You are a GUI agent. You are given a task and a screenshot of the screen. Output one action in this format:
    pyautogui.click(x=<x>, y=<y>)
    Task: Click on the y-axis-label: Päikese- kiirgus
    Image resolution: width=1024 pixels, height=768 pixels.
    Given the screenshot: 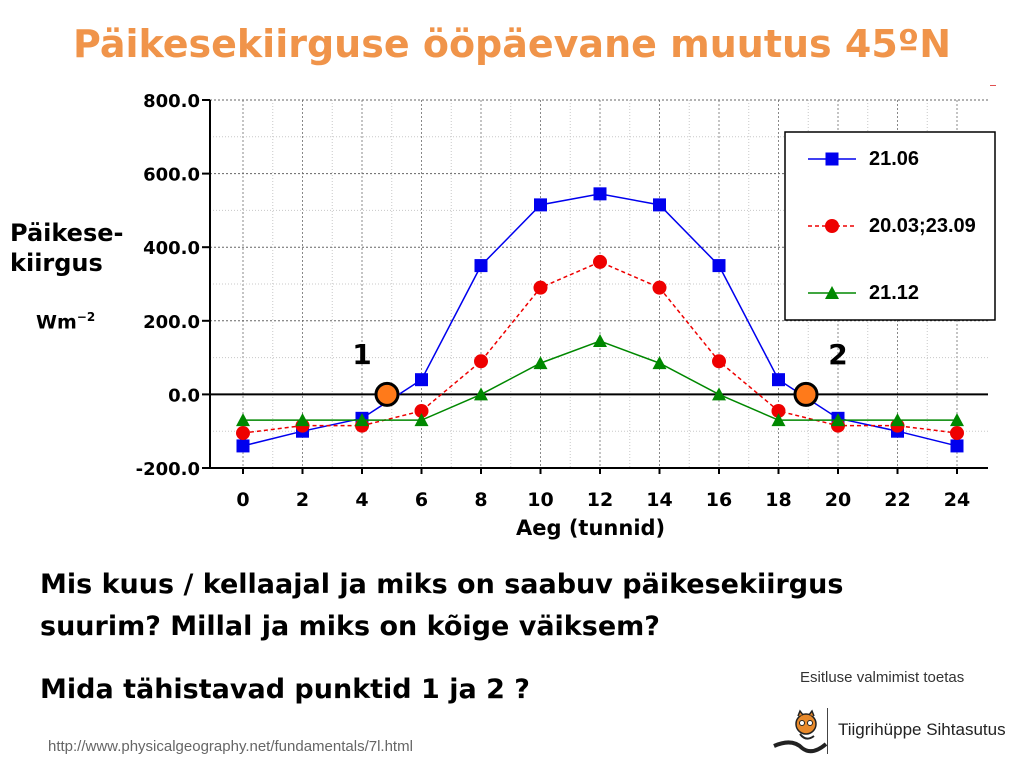 What is the action you would take?
    pyautogui.click(x=66, y=248)
    